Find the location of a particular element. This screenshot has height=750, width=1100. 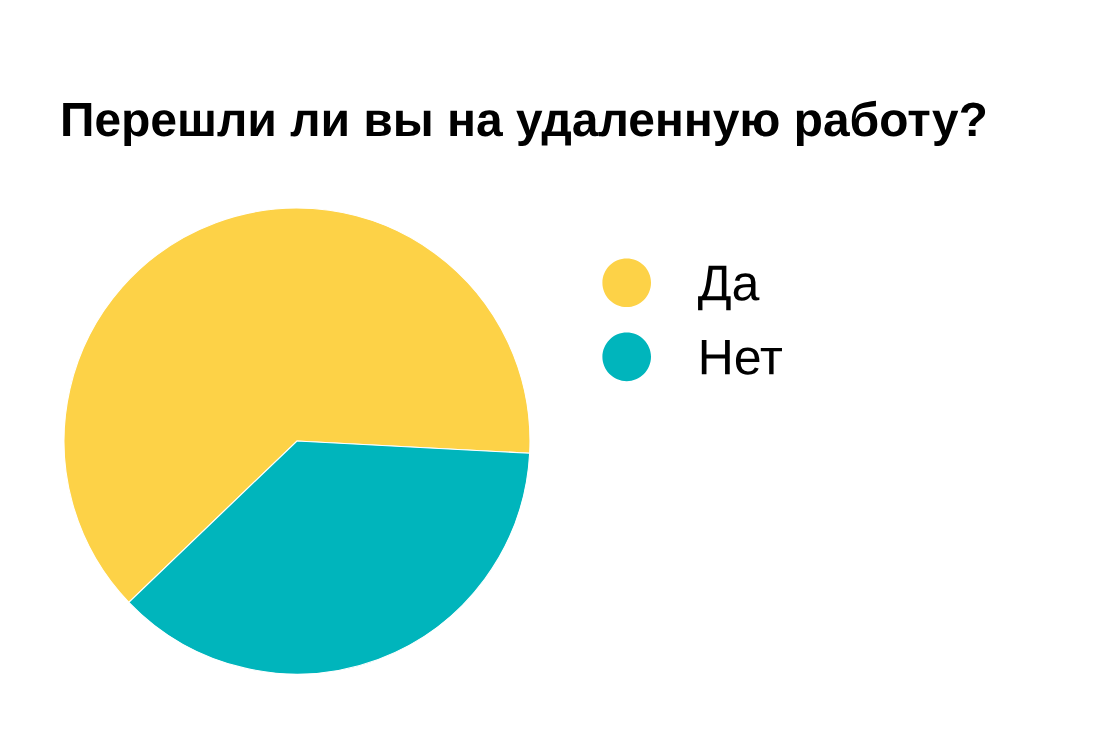

legend-label: Да is located at coordinates (729, 288).